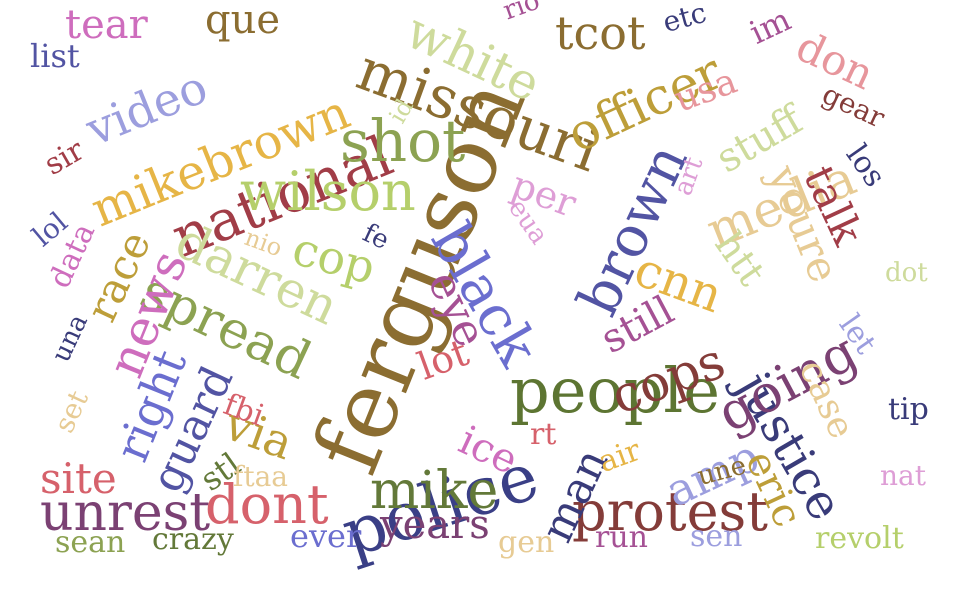 This screenshot has width=960, height=600. What do you see at coordinates (526, 542) in the screenshot?
I see `word-gen: gen` at bounding box center [526, 542].